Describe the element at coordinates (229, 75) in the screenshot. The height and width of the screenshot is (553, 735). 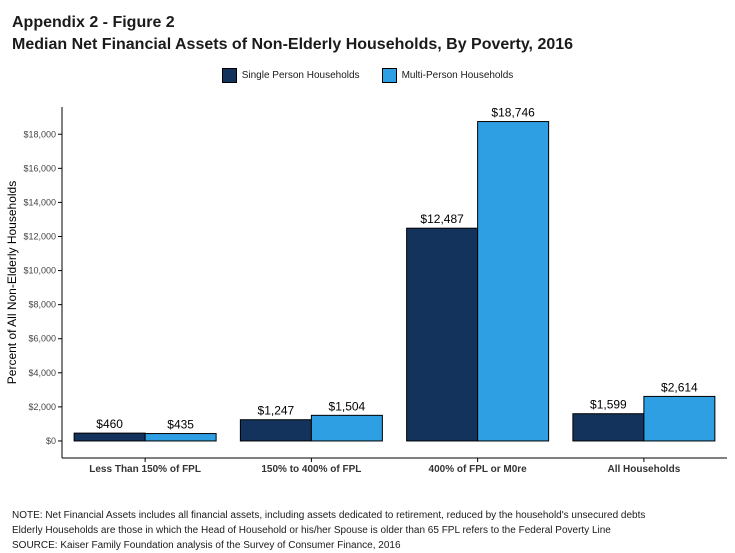
I see `legend-swatch-single` at that location.